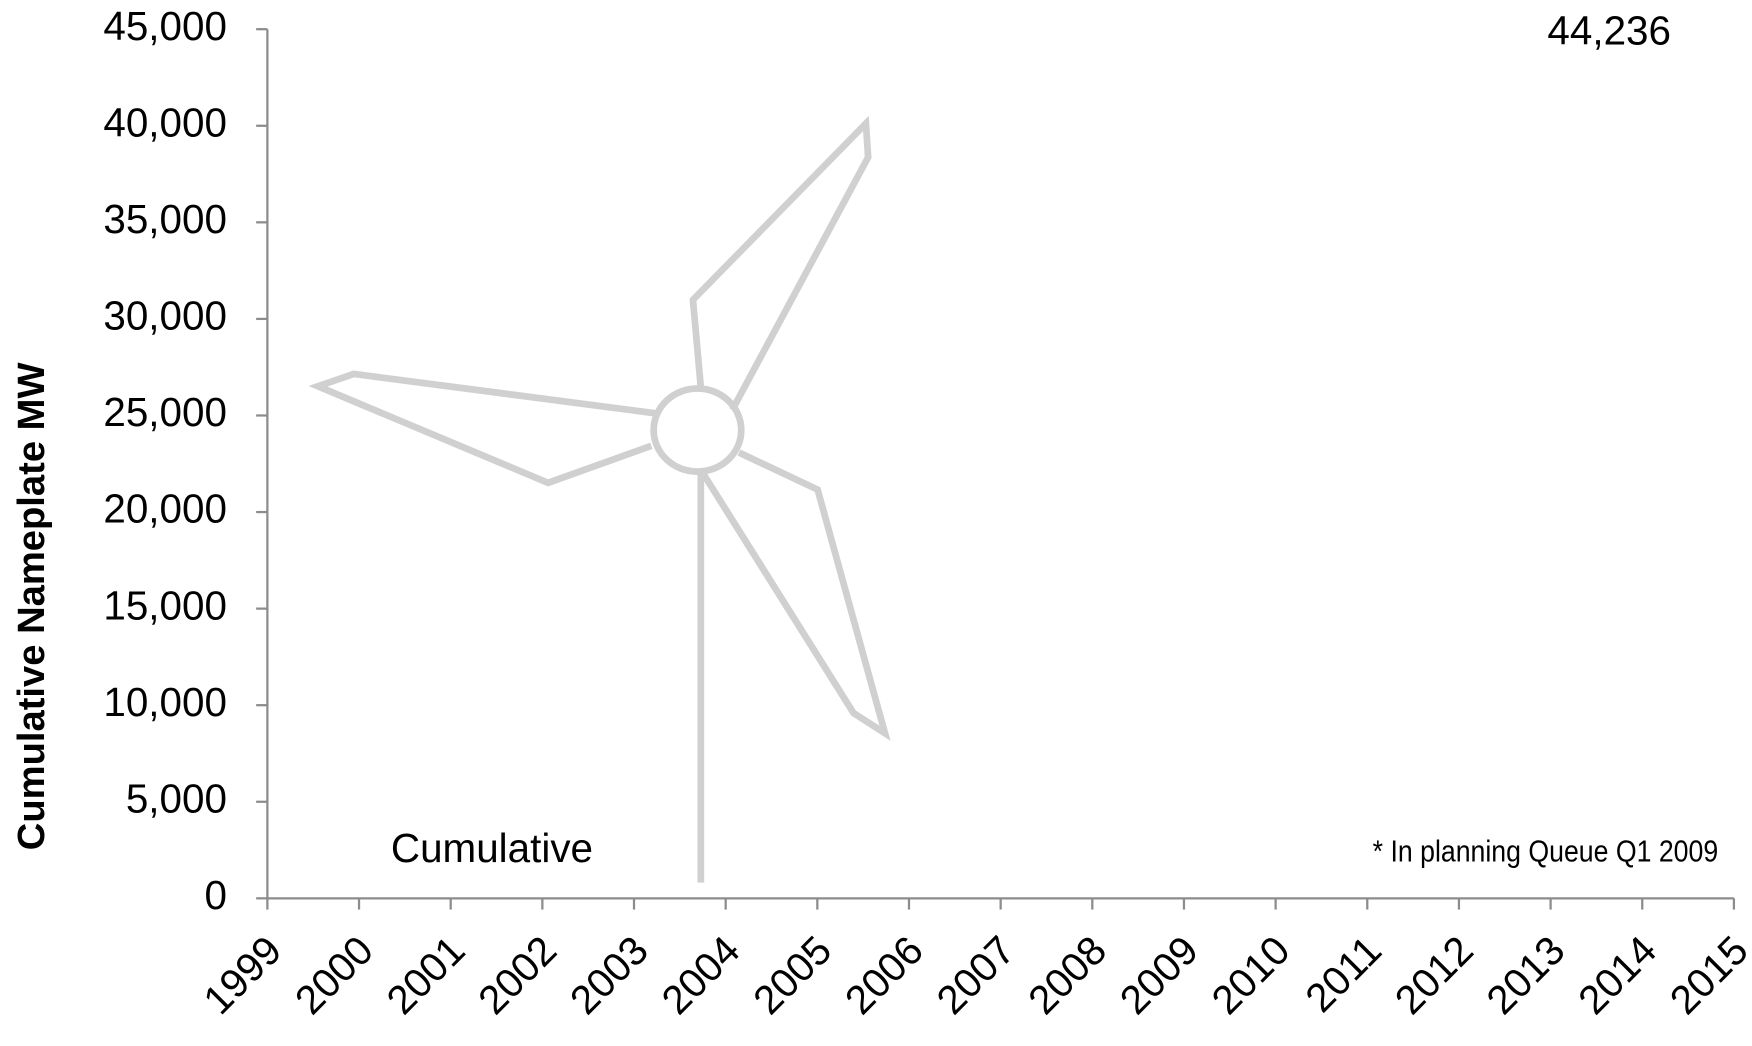 This screenshot has height=1046, width=1752. What do you see at coordinates (1067, 975) in the screenshot?
I see `x-tick-label: 2008` at bounding box center [1067, 975].